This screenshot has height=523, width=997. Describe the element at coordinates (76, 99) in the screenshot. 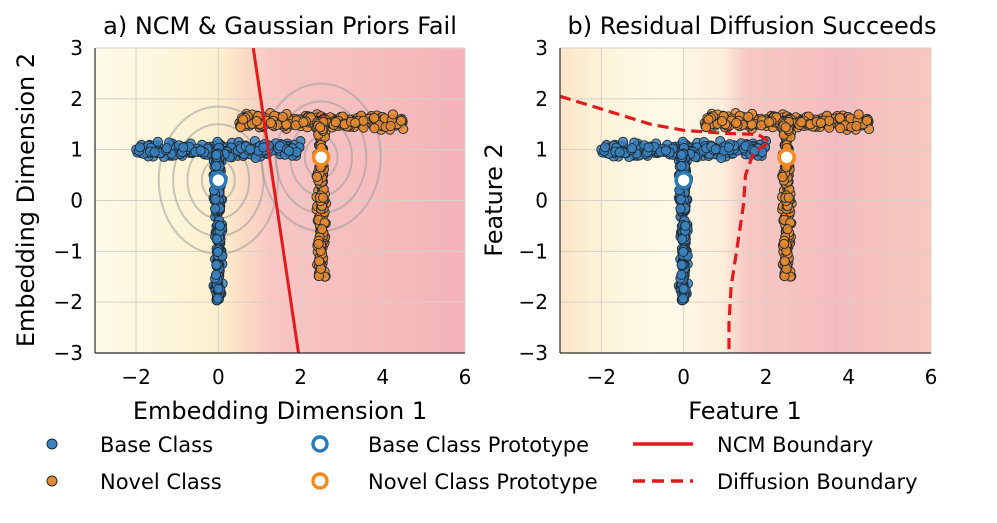

I see `y-tick-label: 2` at that location.